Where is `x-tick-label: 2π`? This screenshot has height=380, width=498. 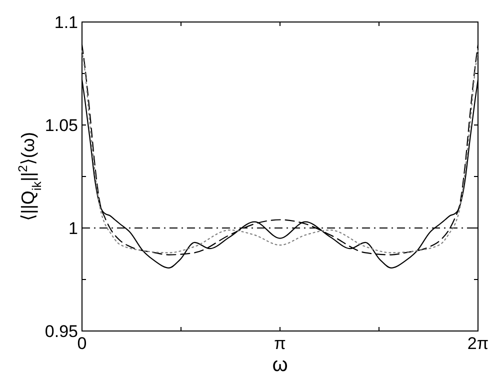
x-tick-label: 2π is located at coordinates (478, 343).